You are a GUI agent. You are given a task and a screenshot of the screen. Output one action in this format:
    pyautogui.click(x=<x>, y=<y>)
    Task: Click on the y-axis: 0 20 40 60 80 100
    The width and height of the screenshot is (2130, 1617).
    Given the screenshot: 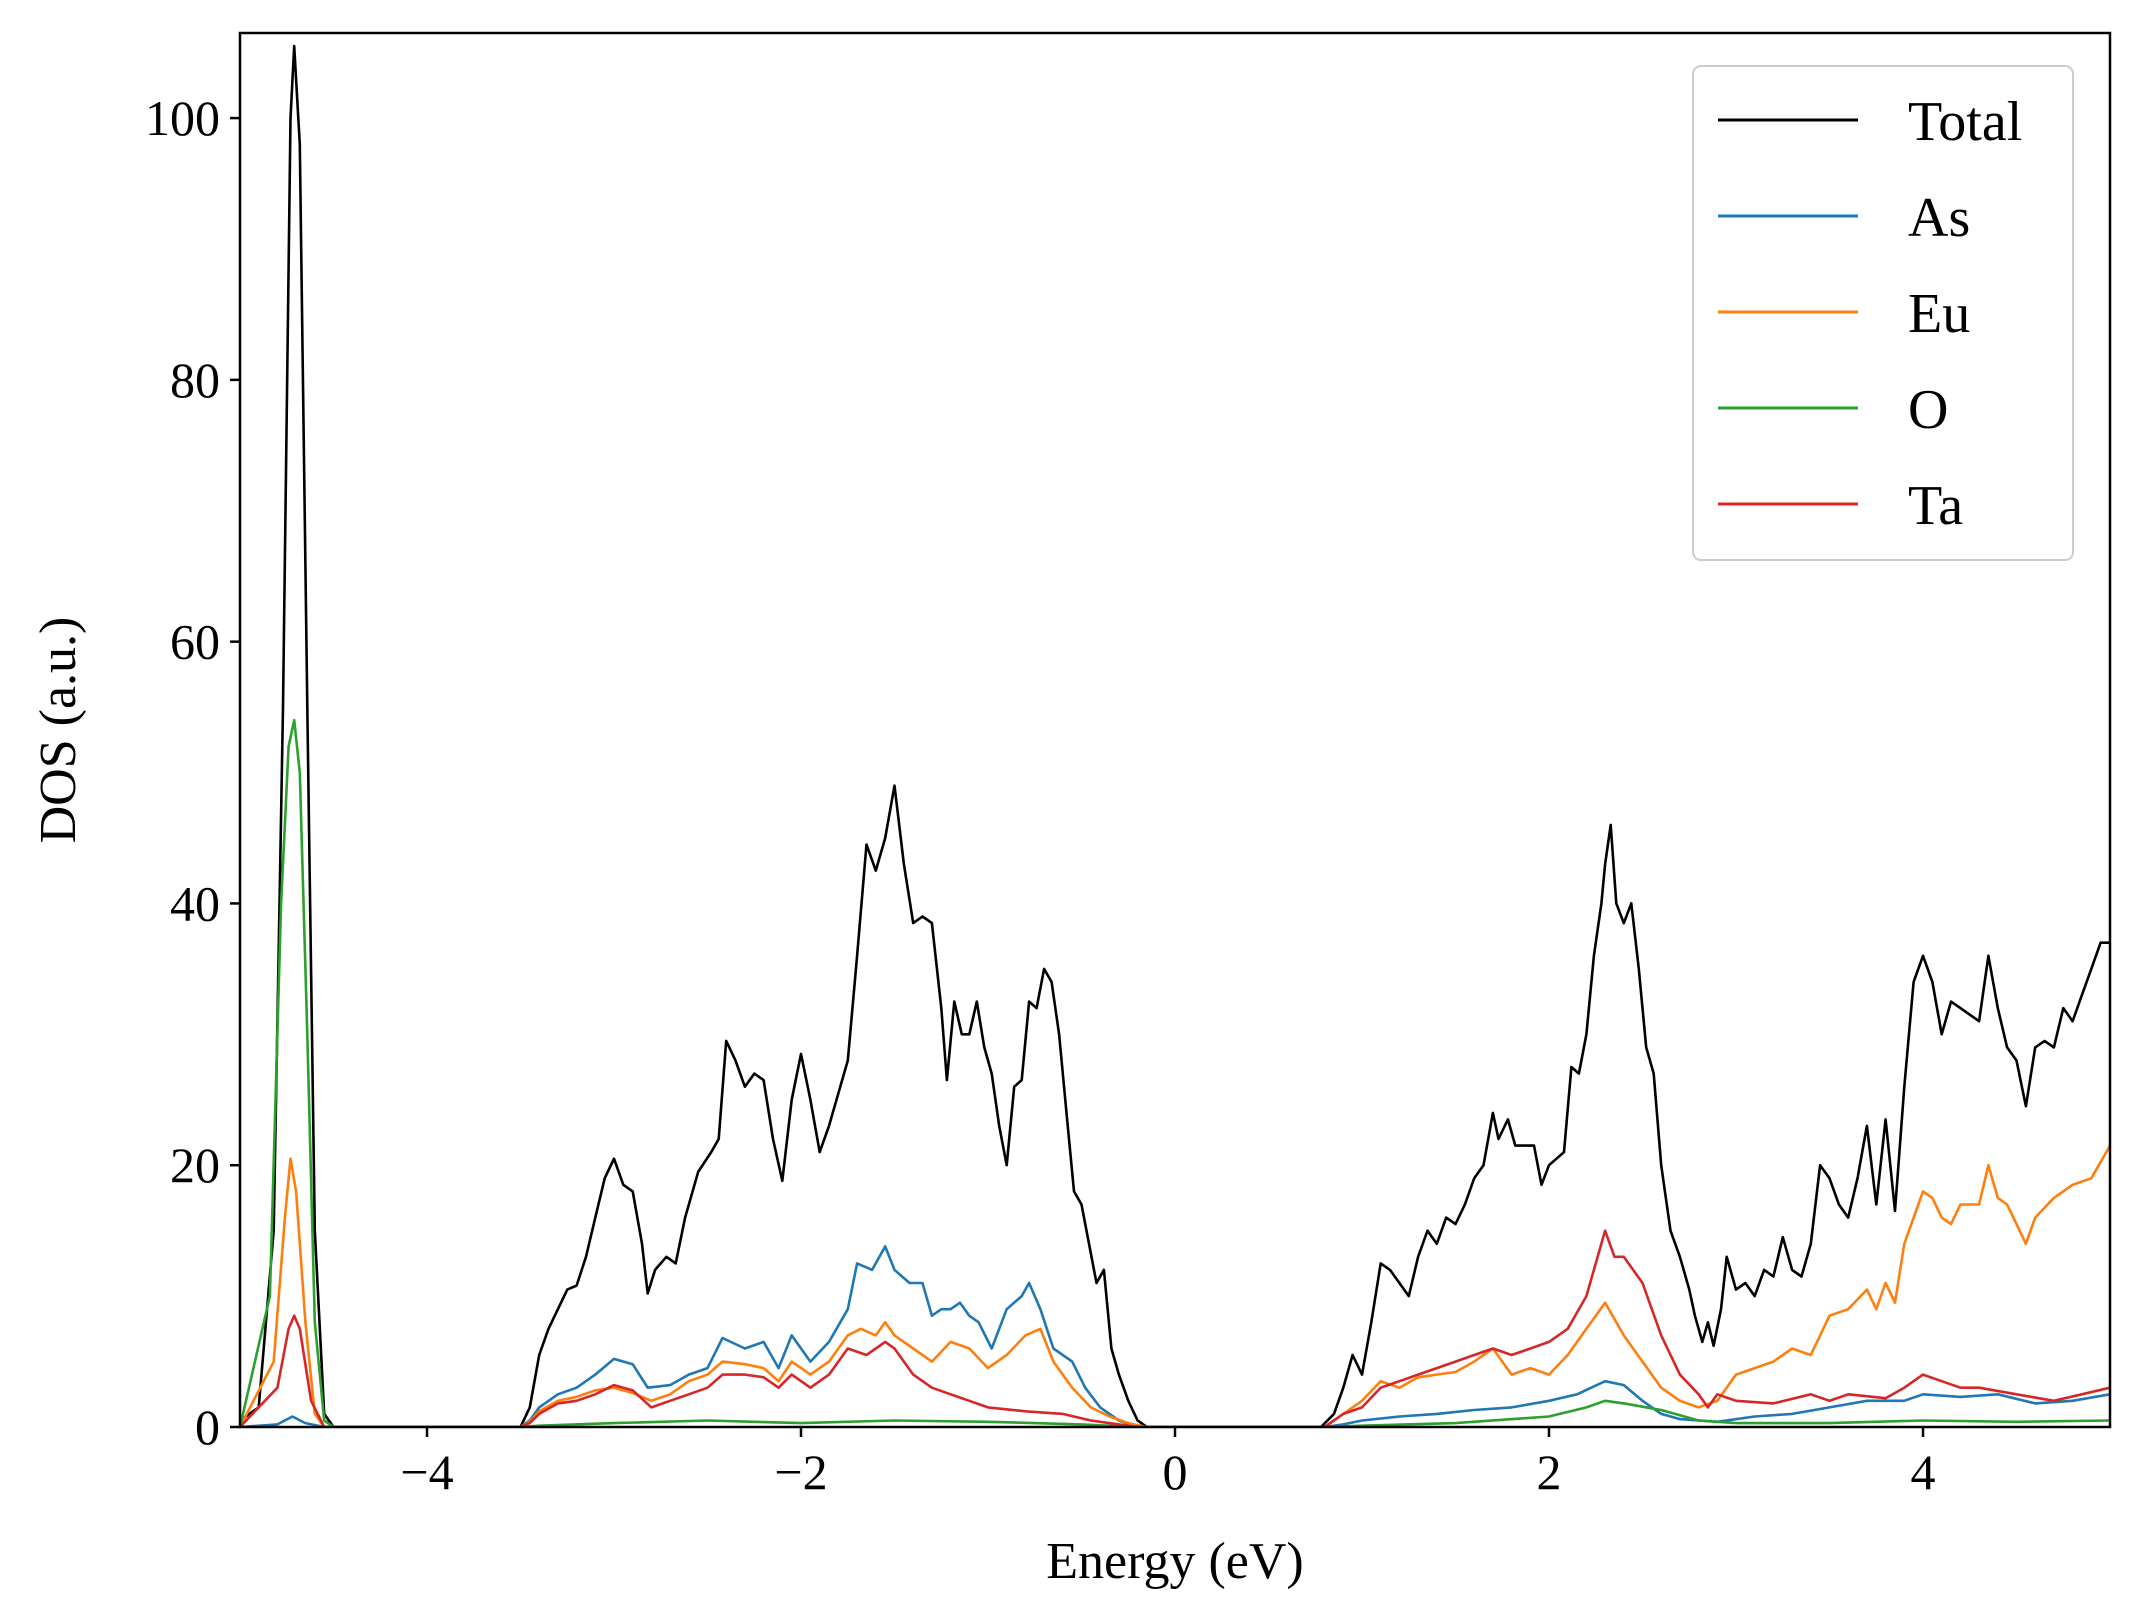 What is the action you would take?
    pyautogui.click(x=192, y=772)
    